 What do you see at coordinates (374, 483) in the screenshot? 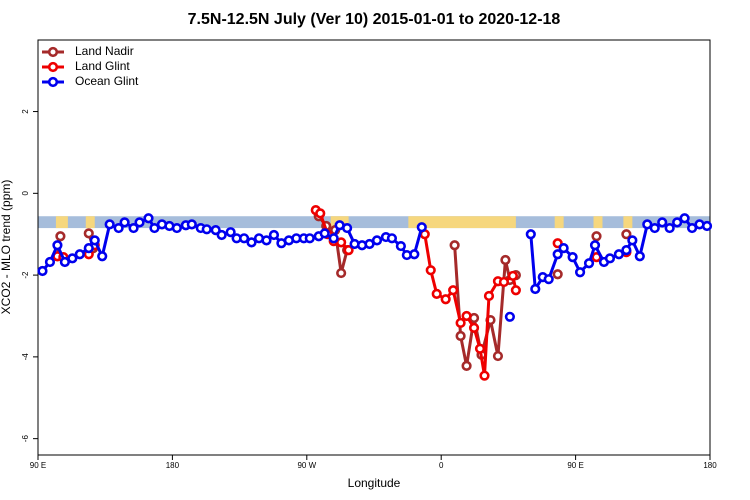
I see `x-axis-label: Longitude` at bounding box center [374, 483].